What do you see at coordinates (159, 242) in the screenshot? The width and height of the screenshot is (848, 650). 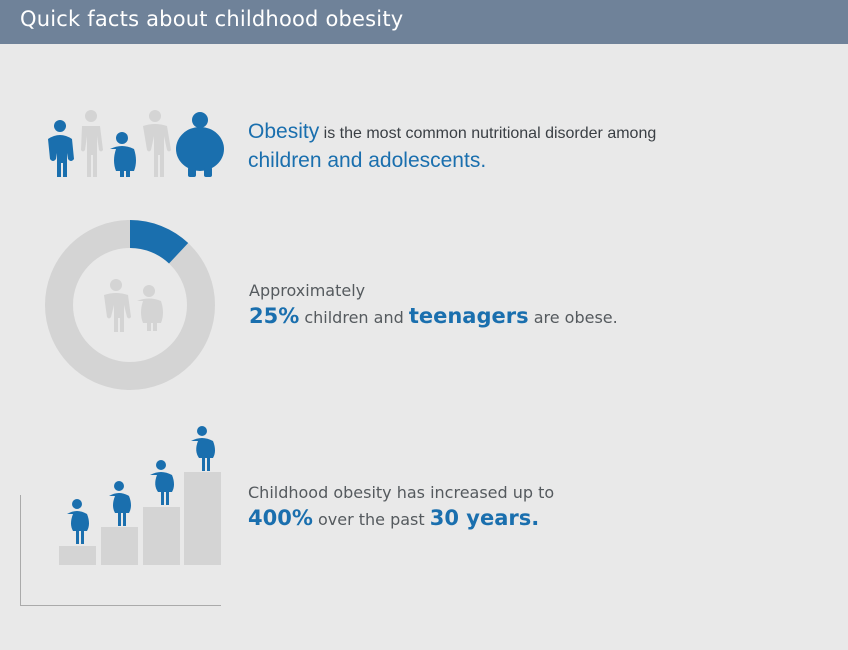 I see `donut-segment` at bounding box center [159, 242].